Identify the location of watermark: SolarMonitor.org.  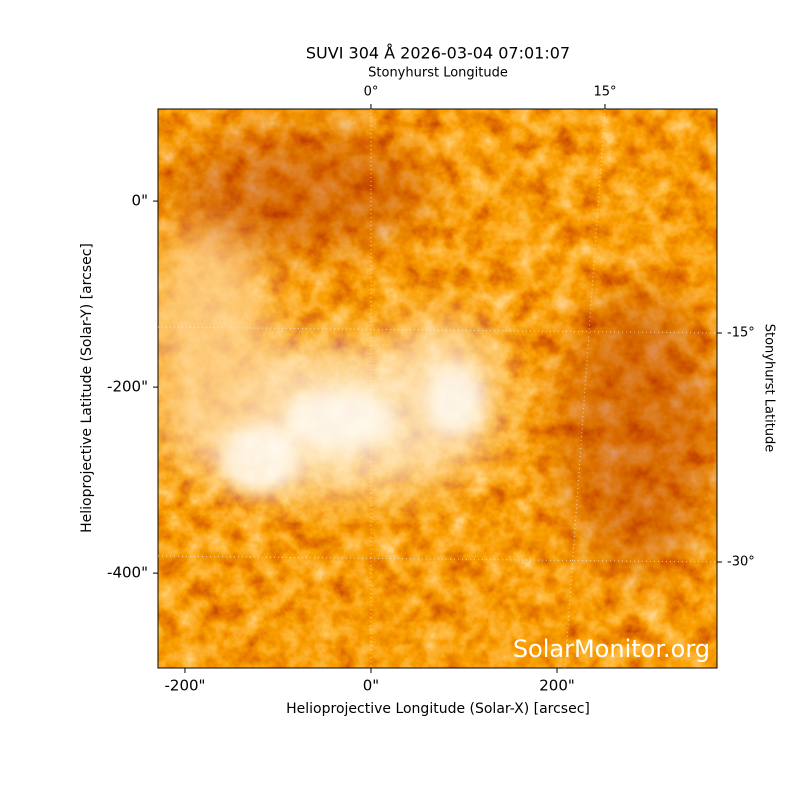
(611, 649).